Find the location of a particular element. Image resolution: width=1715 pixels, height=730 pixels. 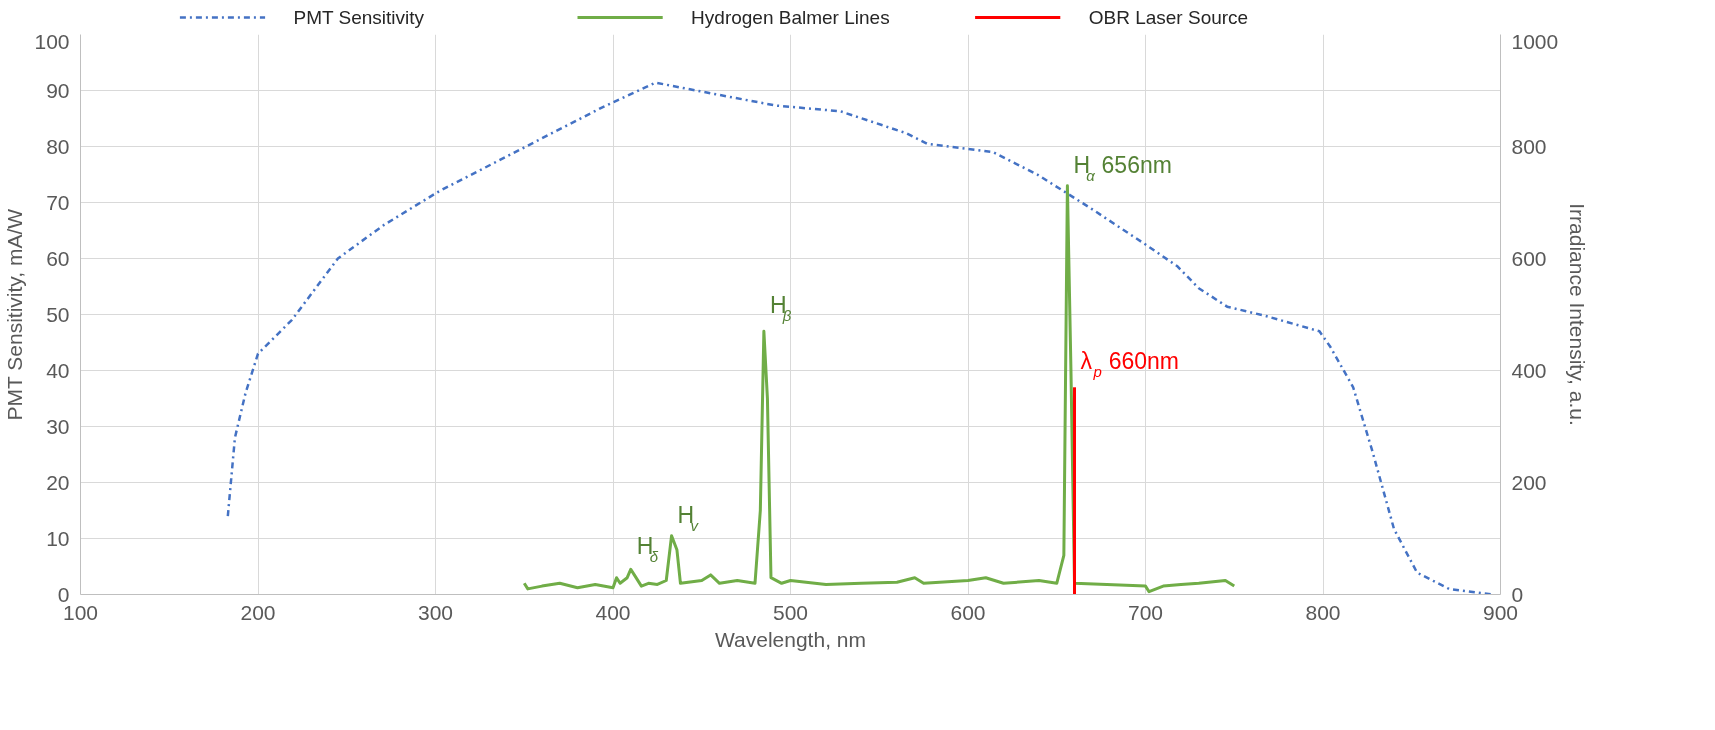

x-tick-label: 200 is located at coordinates (258, 612).